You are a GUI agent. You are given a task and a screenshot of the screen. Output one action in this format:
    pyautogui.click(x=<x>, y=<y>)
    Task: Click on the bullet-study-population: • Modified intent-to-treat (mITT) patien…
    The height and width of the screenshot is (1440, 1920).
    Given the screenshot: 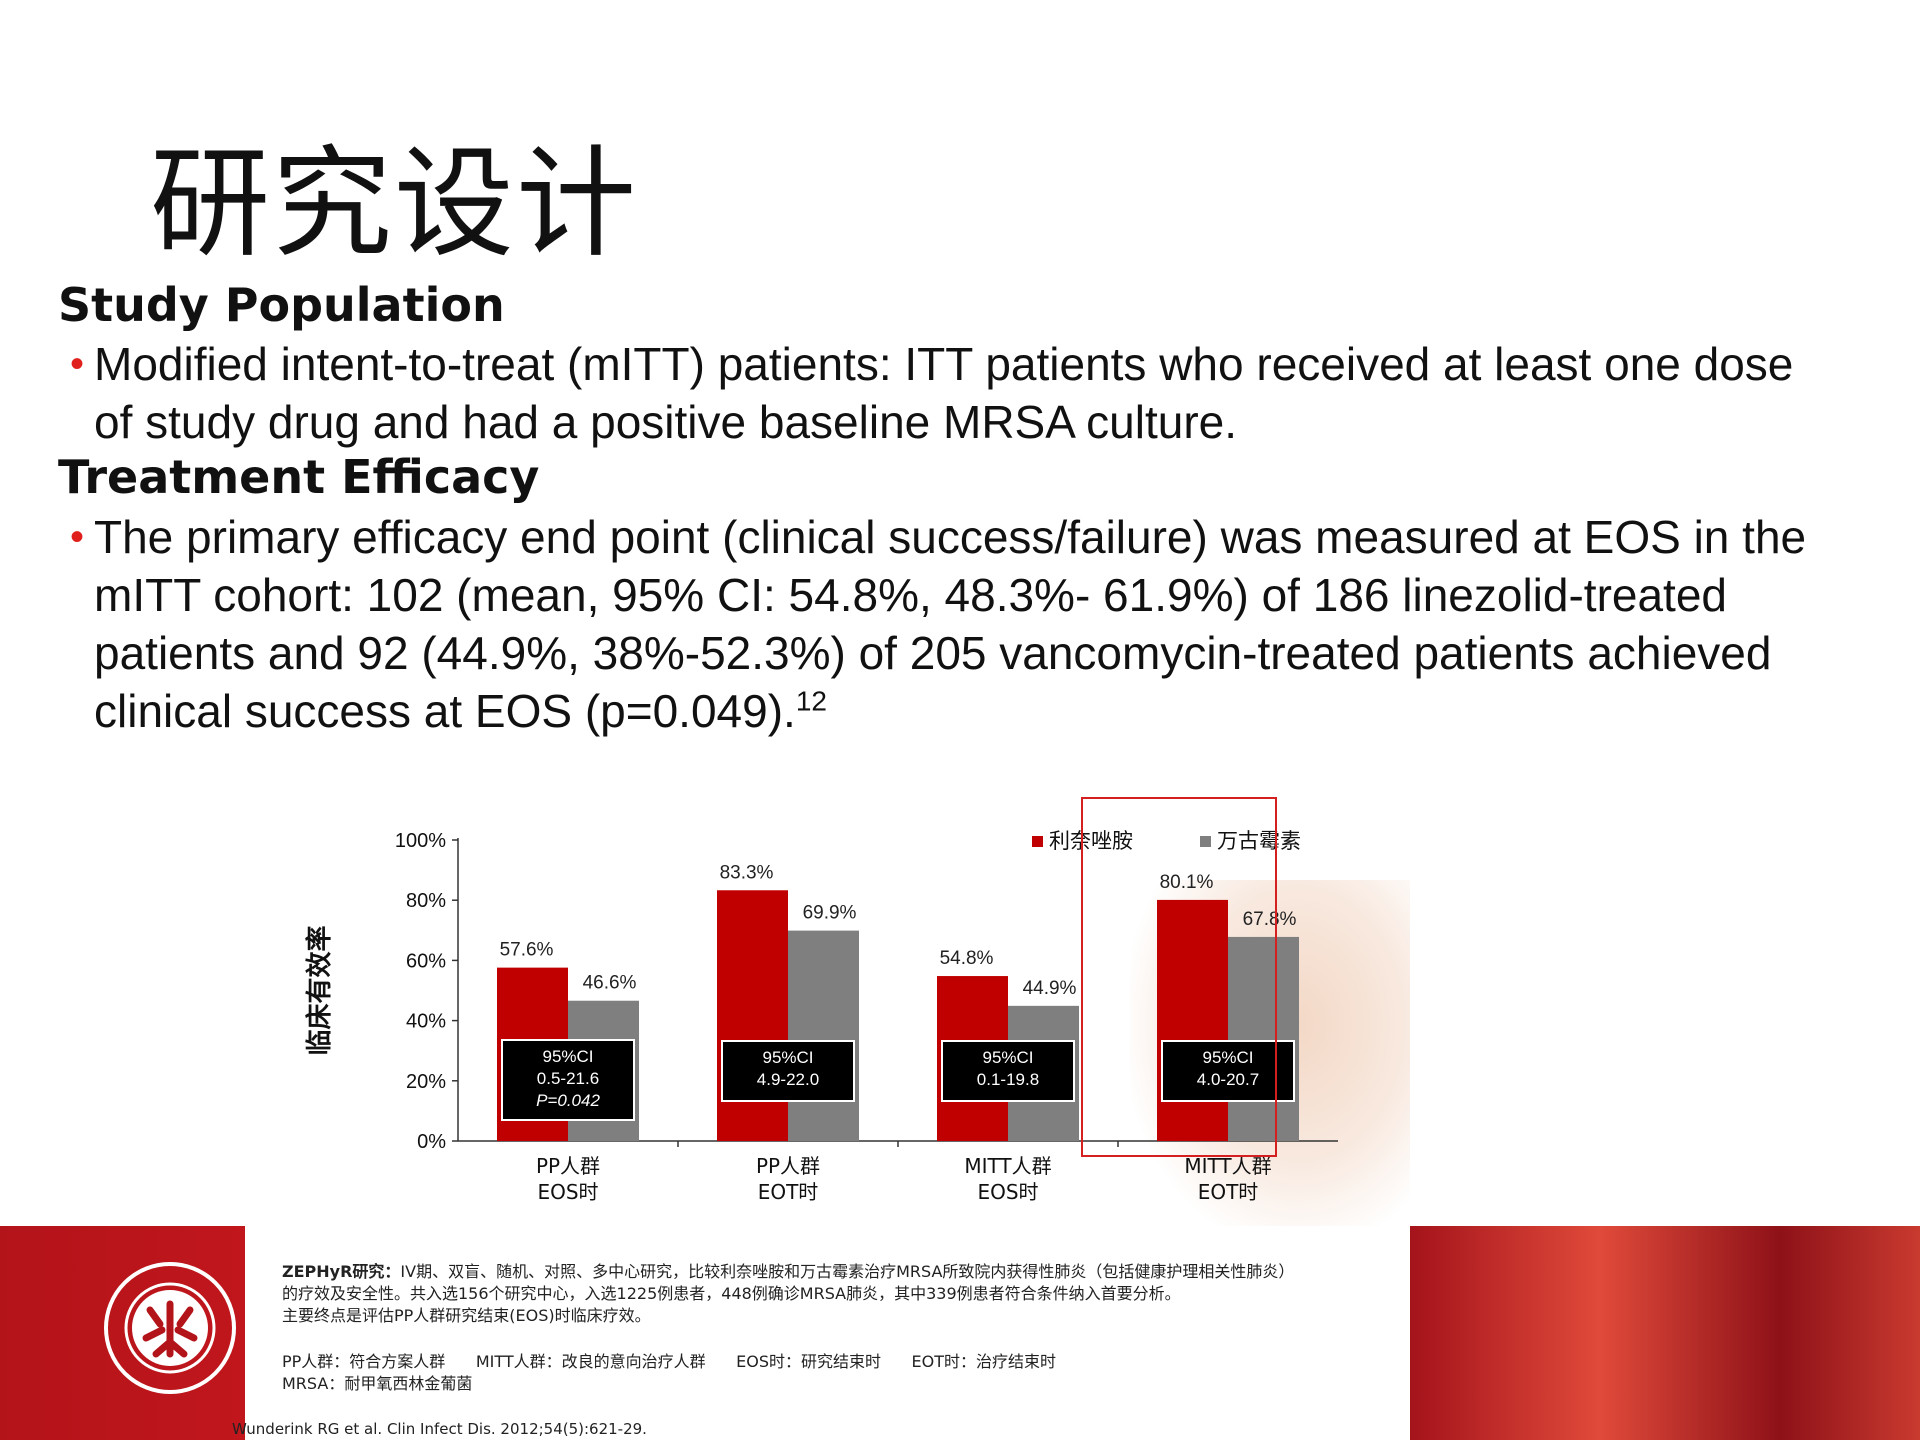 What is the action you would take?
    pyautogui.click(x=950, y=393)
    